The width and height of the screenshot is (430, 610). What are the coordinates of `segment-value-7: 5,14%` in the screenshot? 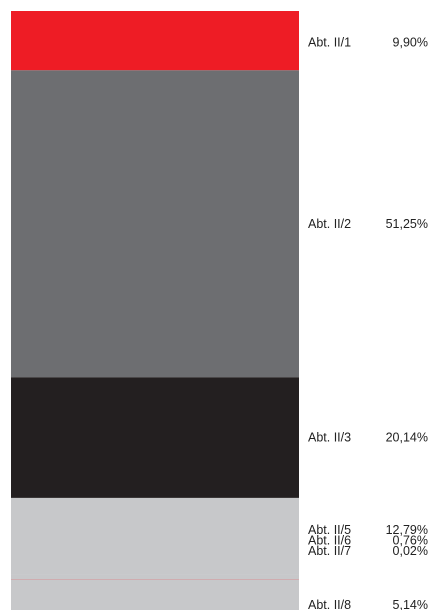 It's located at (410, 604).